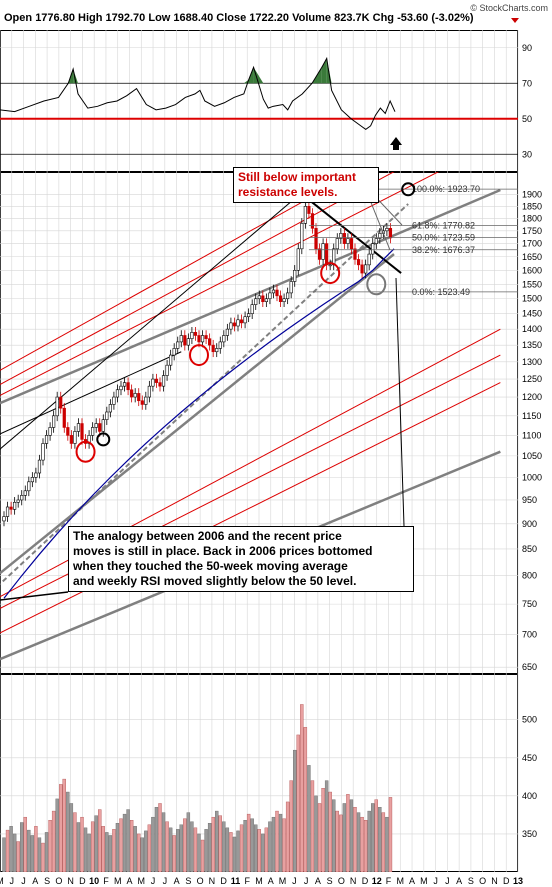 The height and width of the screenshot is (887, 552). I want to click on copyright: © StockCharts.com, so click(509, 8).